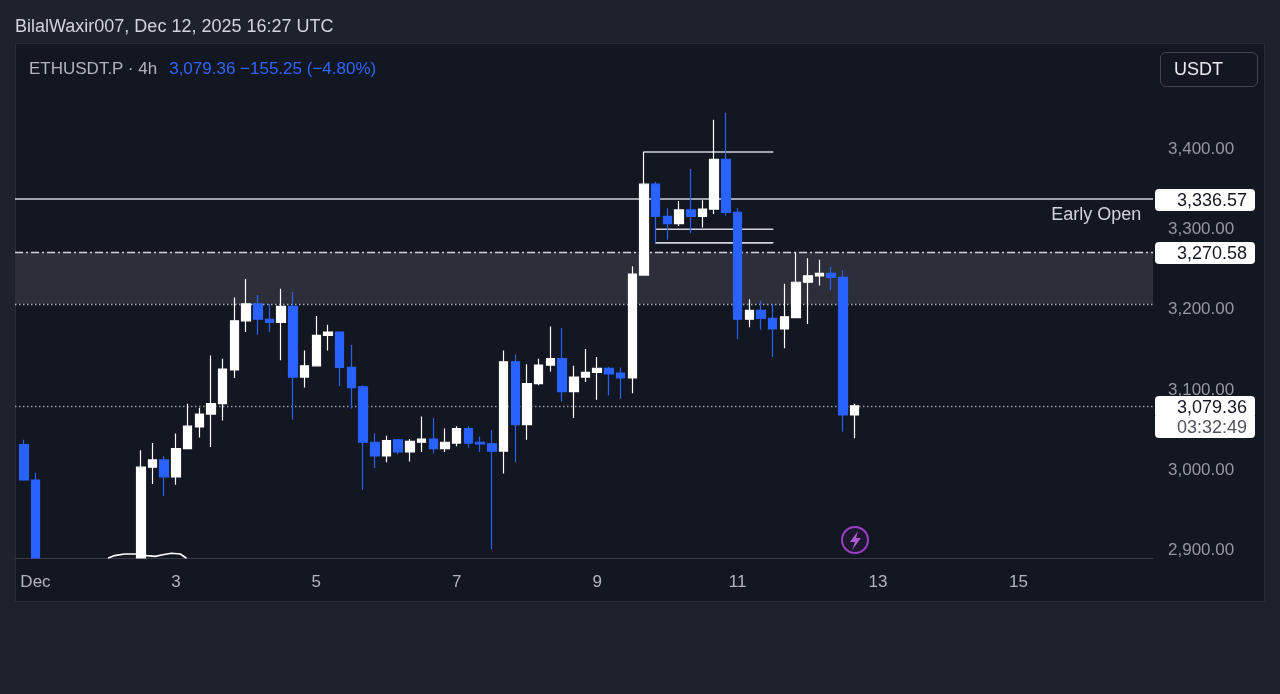 The width and height of the screenshot is (1280, 694). I want to click on annotation: Early Open, so click(1096, 214).